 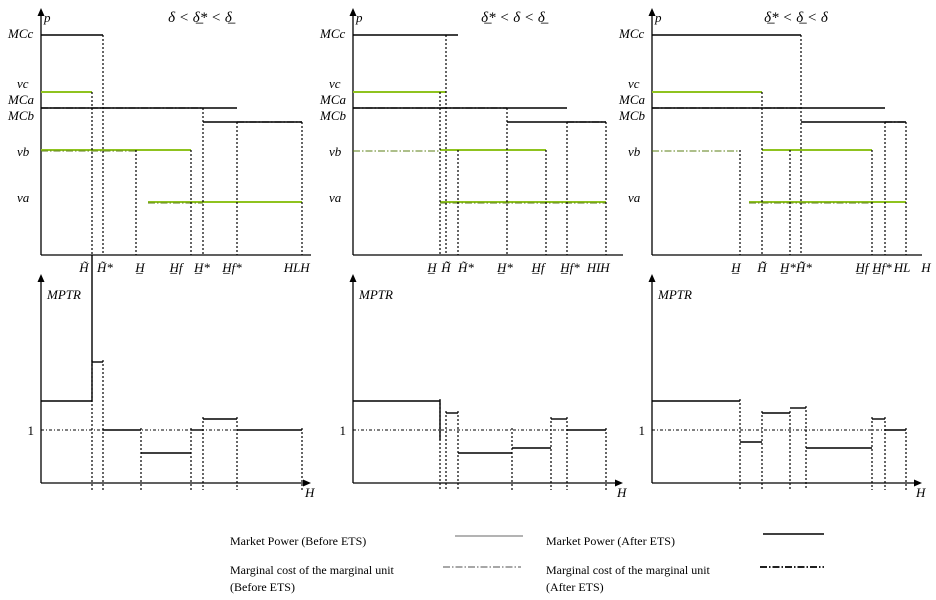 What do you see at coordinates (575, 587) in the screenshot?
I see `legend-after-mc-sub: (After ETS)` at bounding box center [575, 587].